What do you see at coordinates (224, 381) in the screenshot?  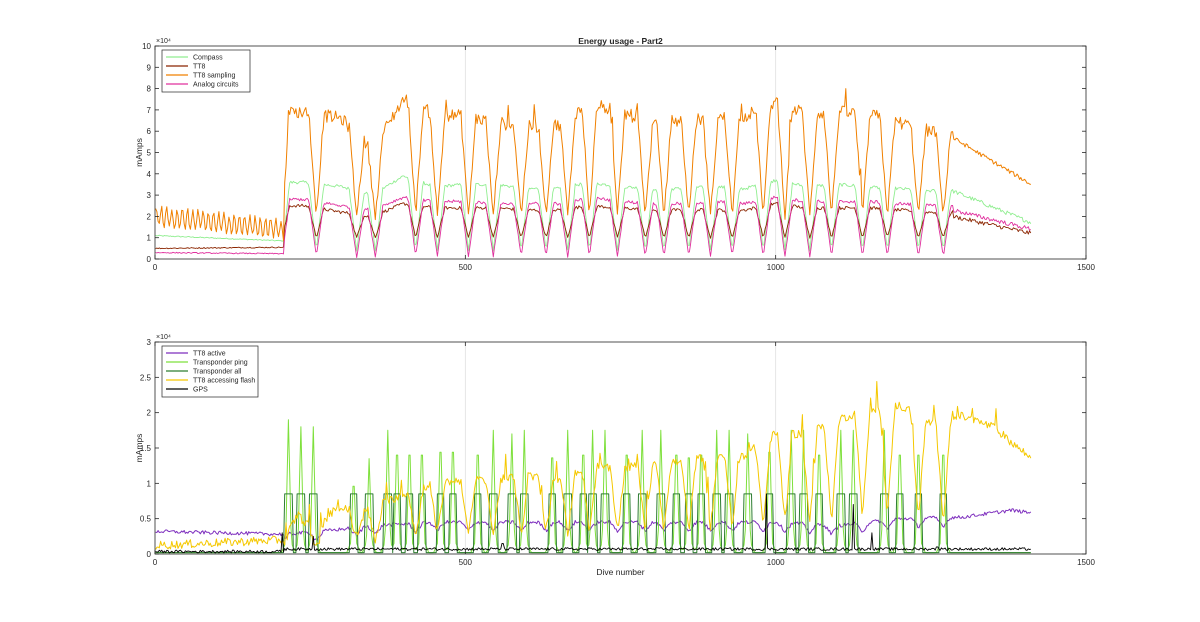 I see `legend-entry: TT8 accessing flash` at bounding box center [224, 381].